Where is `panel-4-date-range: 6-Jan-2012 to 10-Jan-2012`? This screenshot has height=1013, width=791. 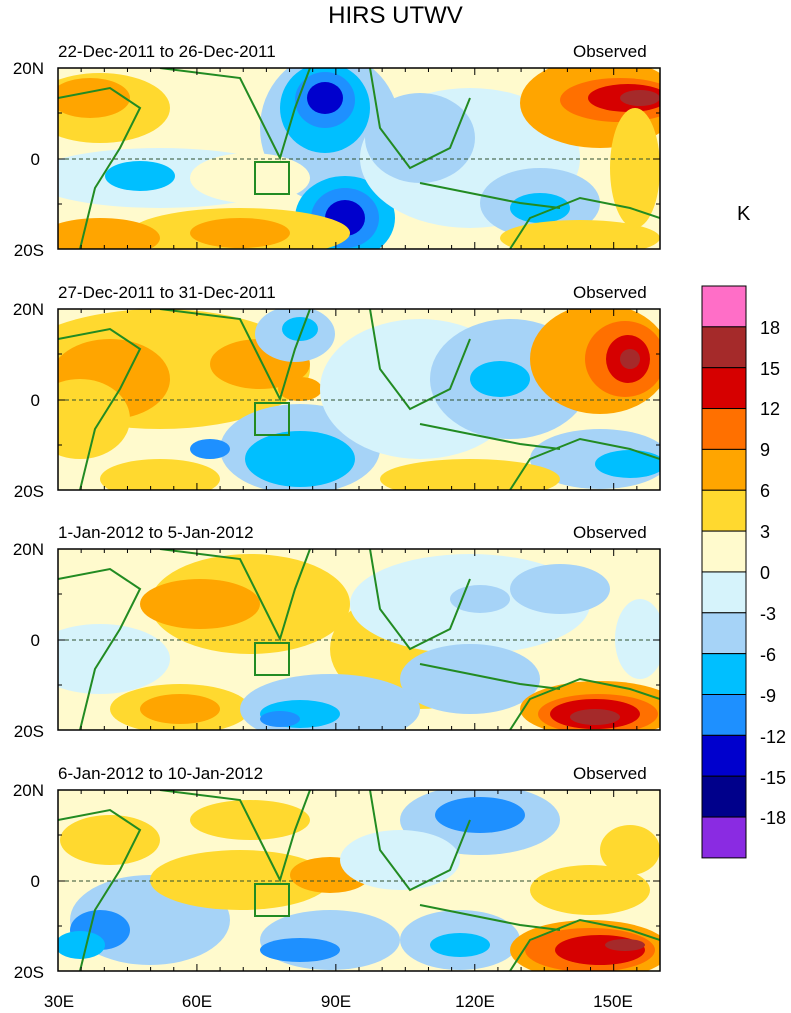 panel-4-date-range: 6-Jan-2012 to 10-Jan-2012 is located at coordinates (161, 773).